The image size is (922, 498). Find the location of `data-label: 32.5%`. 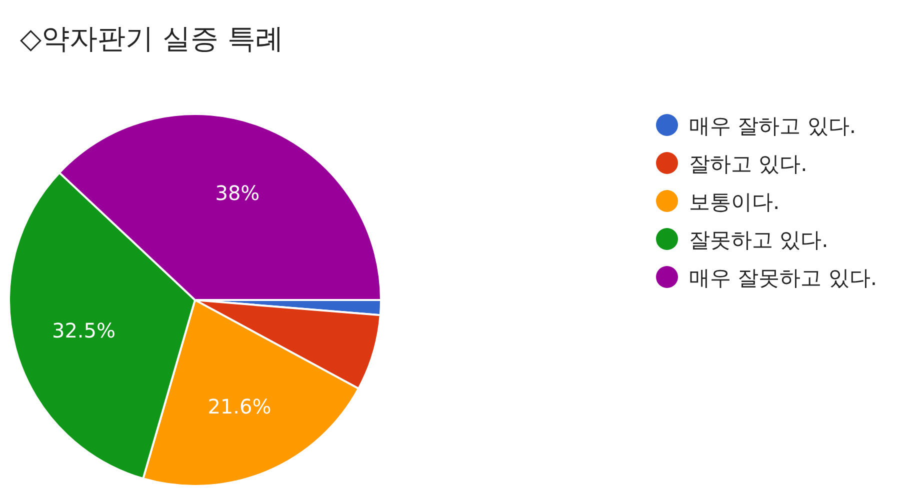

data-label: 32.5% is located at coordinates (84, 330).